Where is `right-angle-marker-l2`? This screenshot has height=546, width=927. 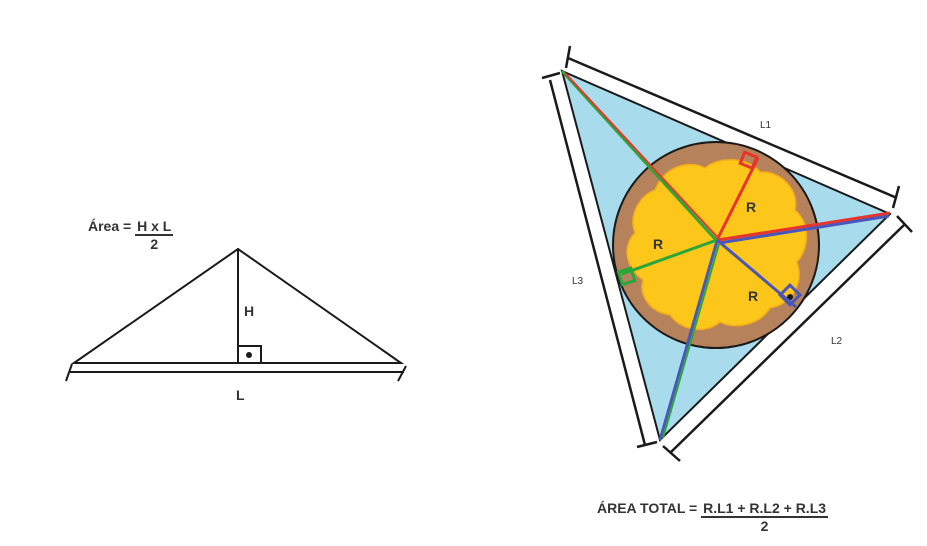 right-angle-marker-l2 is located at coordinates (790, 295).